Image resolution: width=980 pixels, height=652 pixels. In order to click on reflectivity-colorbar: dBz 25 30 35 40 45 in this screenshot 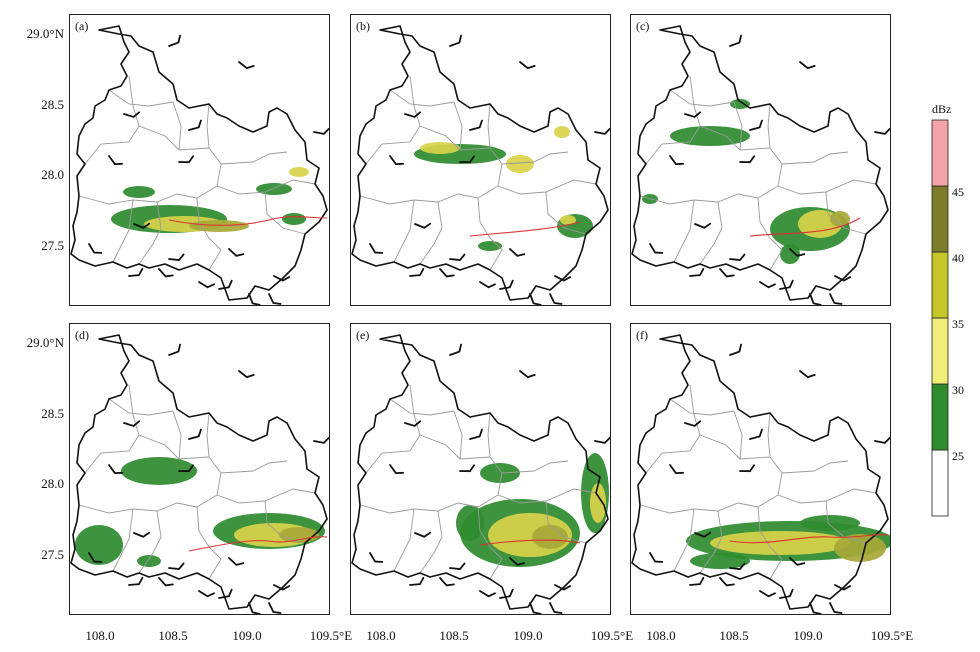, I will do `click(947, 309)`.